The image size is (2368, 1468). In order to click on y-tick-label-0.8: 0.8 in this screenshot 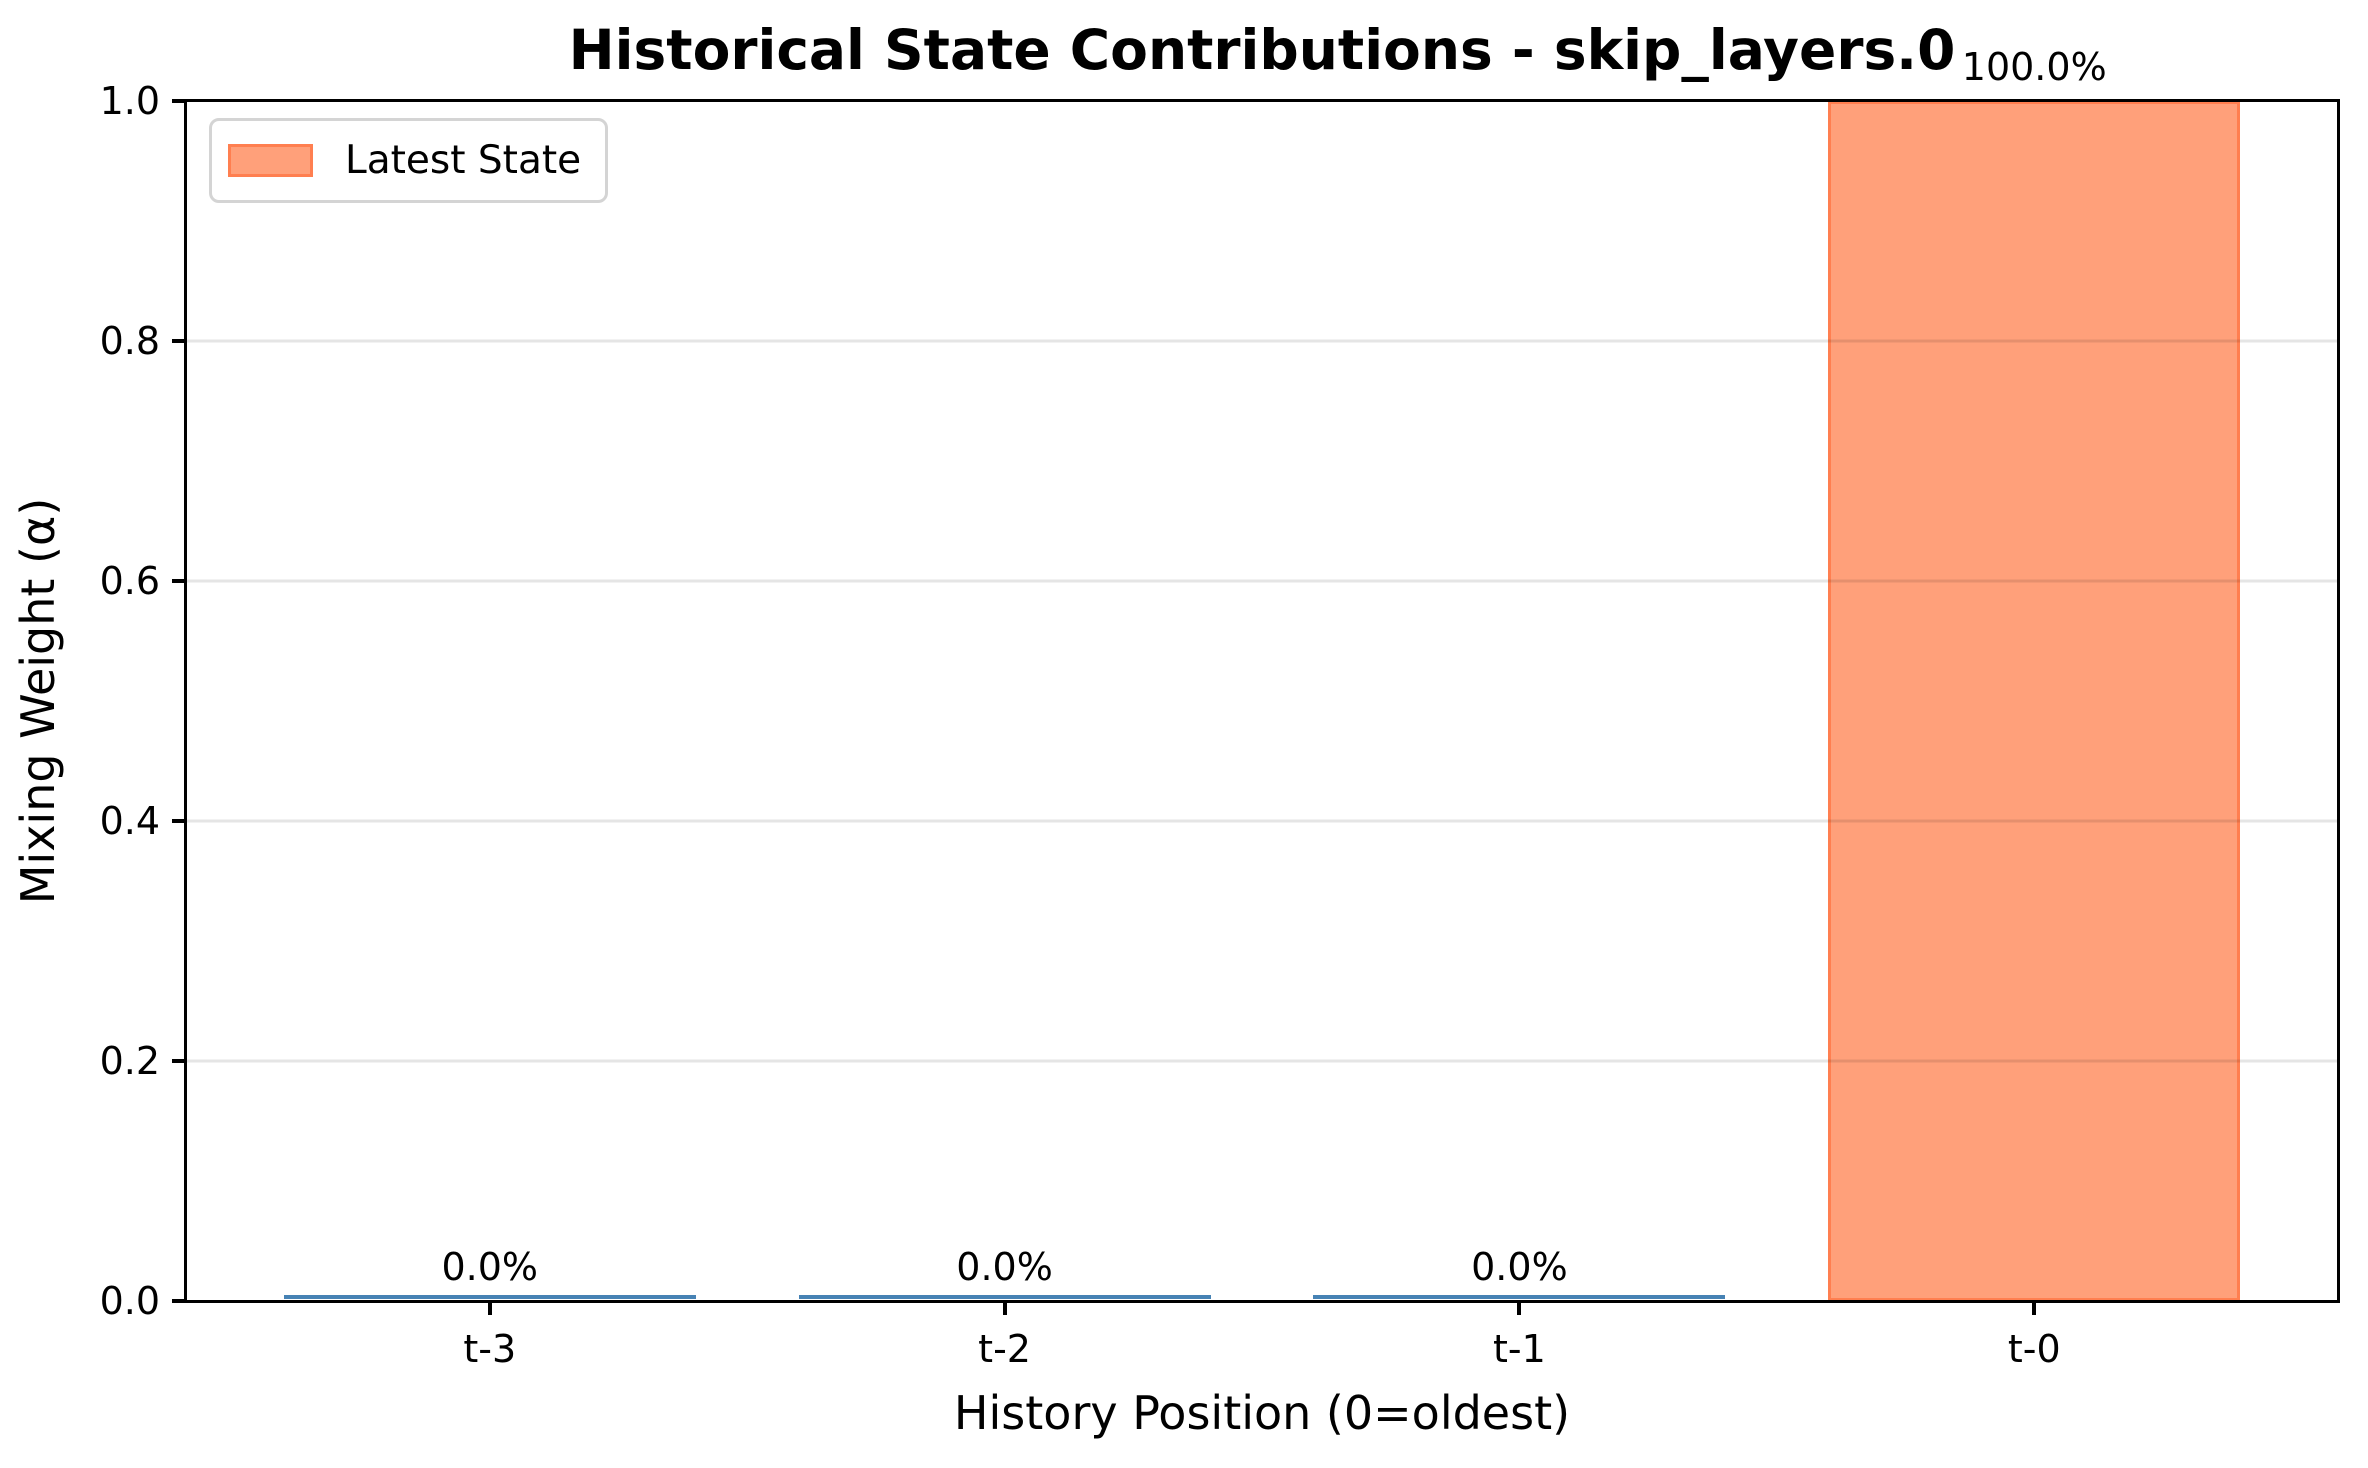, I will do `click(129, 341)`.